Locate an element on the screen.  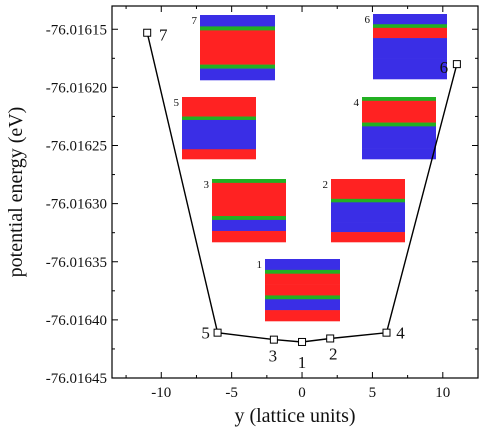
inset-structure-2: 2 is located at coordinates (364, 211).